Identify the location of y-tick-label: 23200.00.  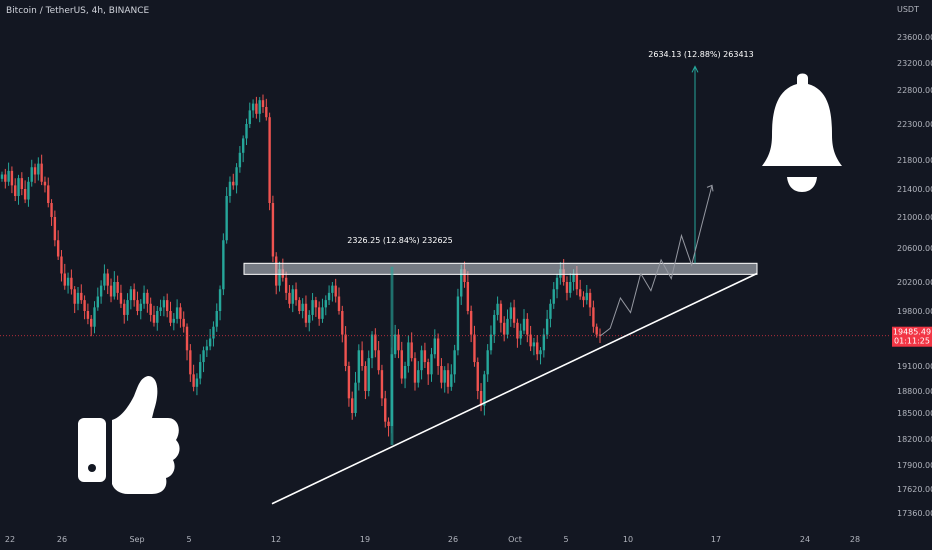
(914, 63).